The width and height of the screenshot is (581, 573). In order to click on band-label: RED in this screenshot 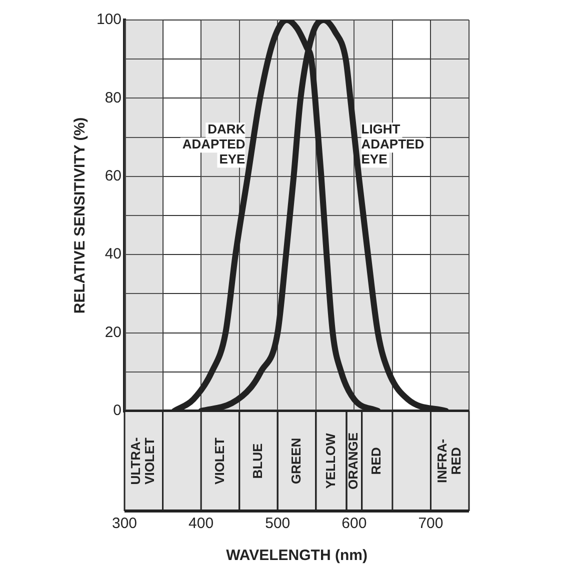, I will do `click(376, 461)`.